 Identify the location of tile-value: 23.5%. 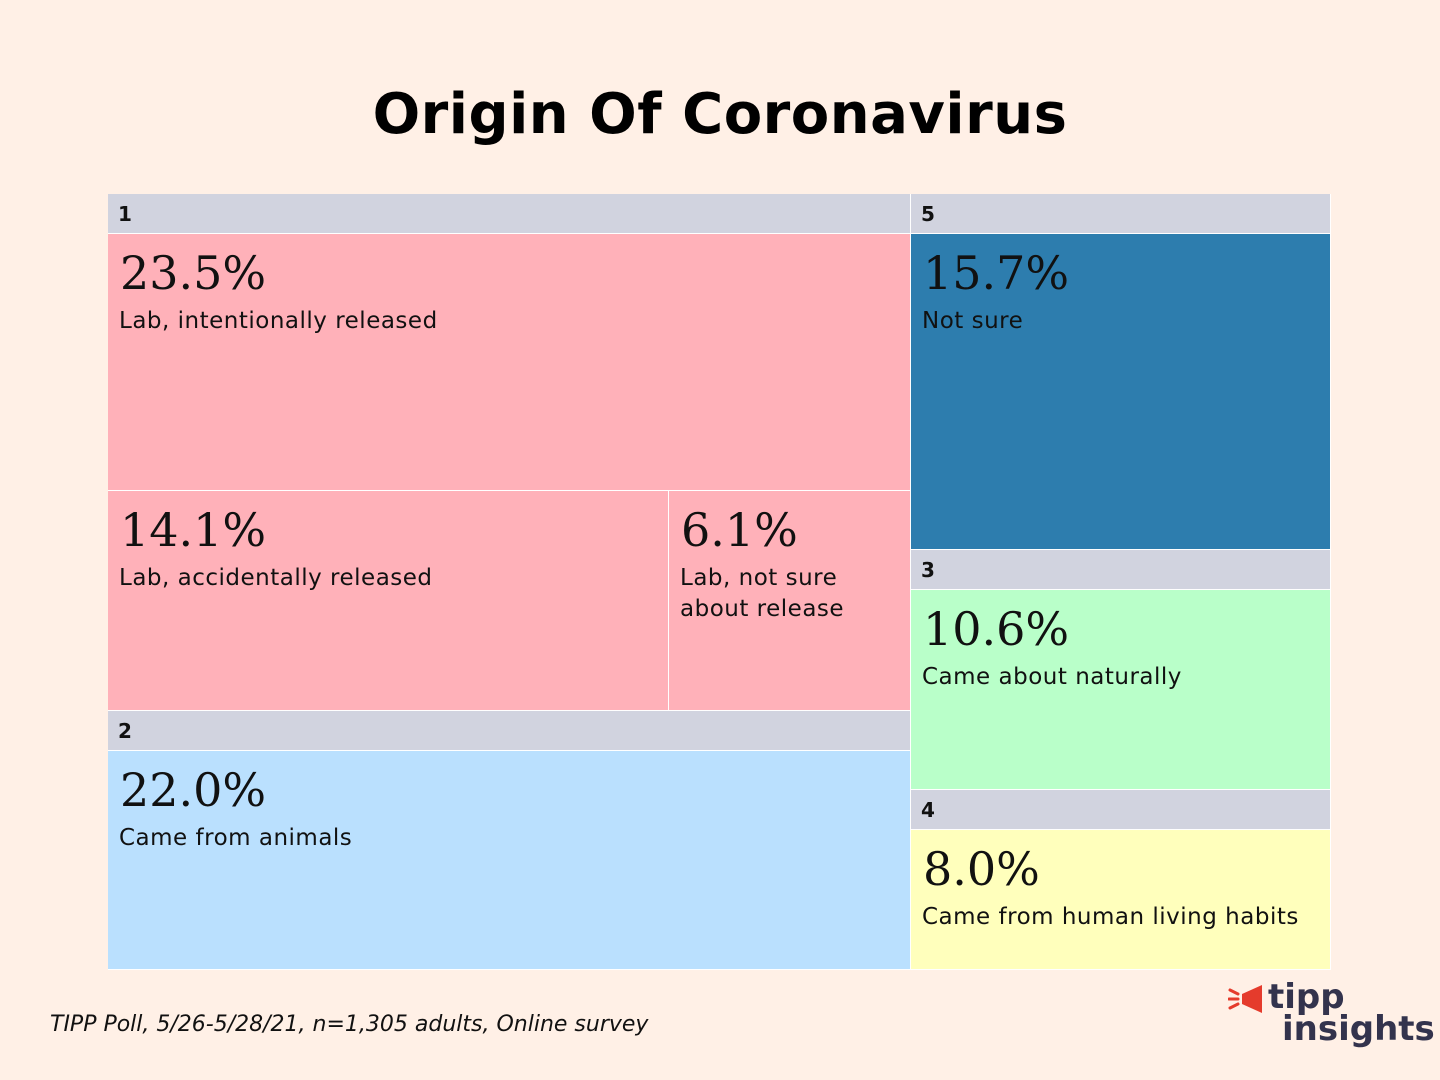
(193, 273).